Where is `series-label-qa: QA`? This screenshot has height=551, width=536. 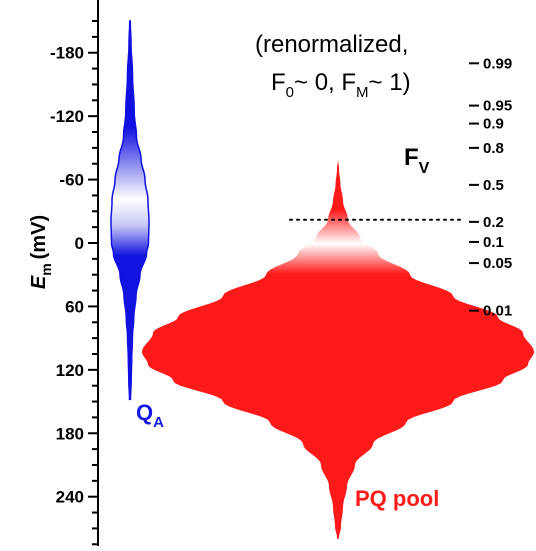
series-label-qa: QA is located at coordinates (150, 415).